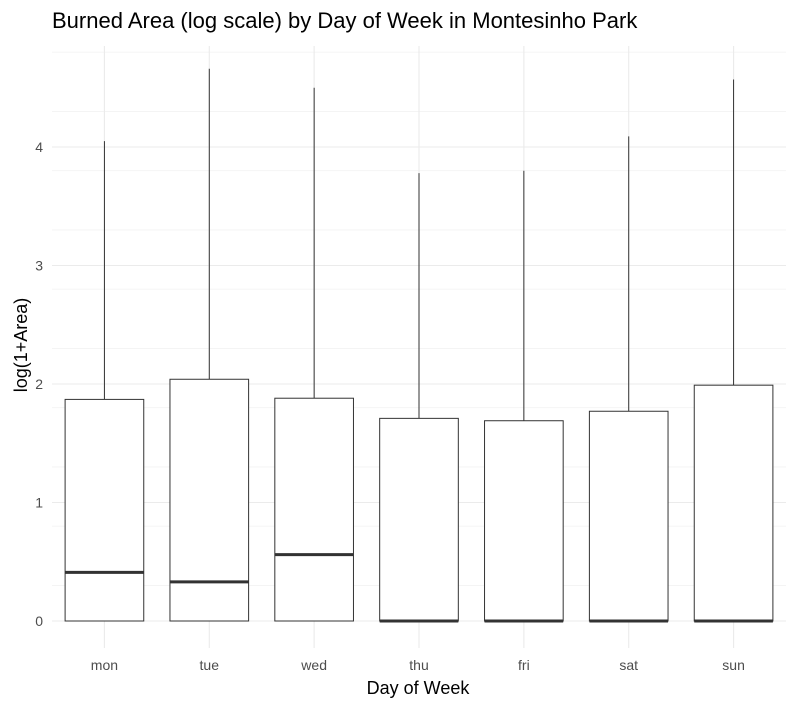 This screenshot has height=708, width=796. What do you see at coordinates (209, 345) in the screenshot?
I see `boxplot-tue` at bounding box center [209, 345].